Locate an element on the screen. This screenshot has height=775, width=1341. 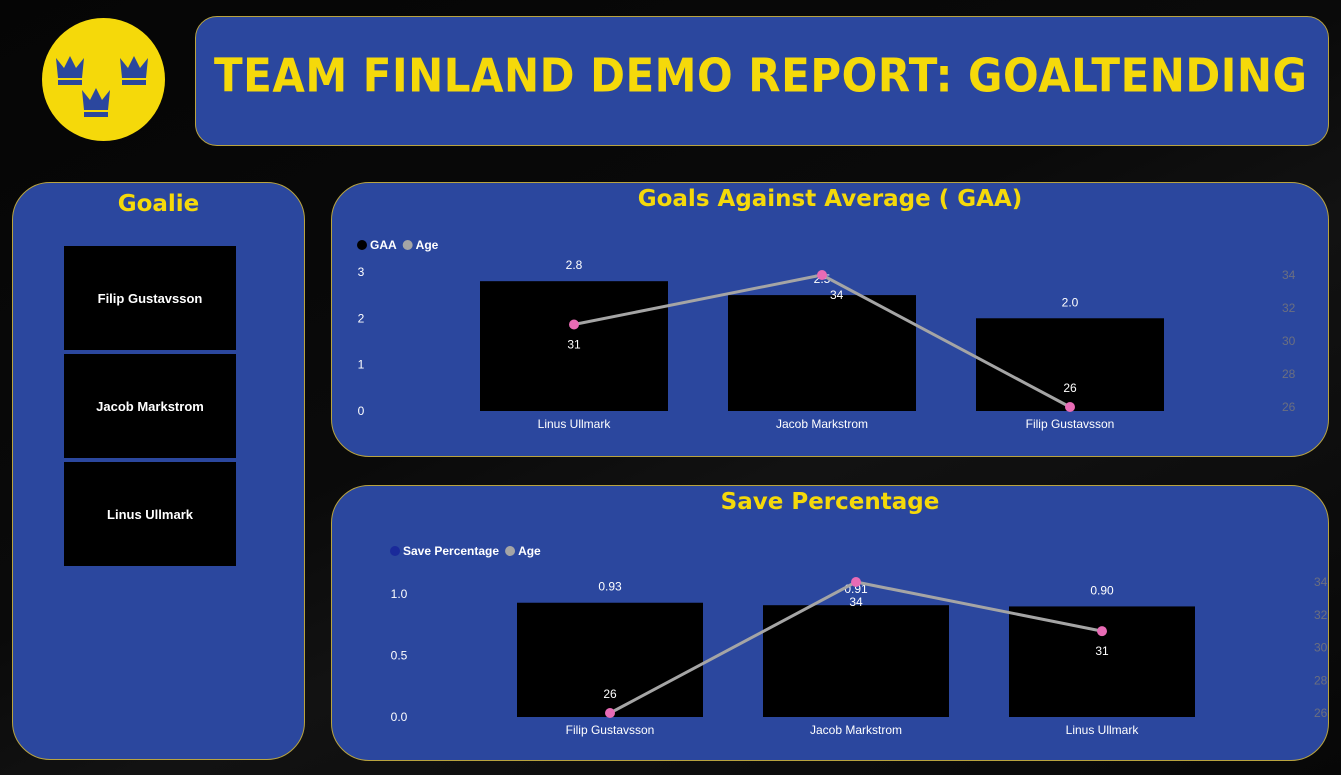
report-header: TEAM FINLAND DEMO REPORT: GOALTENDING is located at coordinates (762, 81).